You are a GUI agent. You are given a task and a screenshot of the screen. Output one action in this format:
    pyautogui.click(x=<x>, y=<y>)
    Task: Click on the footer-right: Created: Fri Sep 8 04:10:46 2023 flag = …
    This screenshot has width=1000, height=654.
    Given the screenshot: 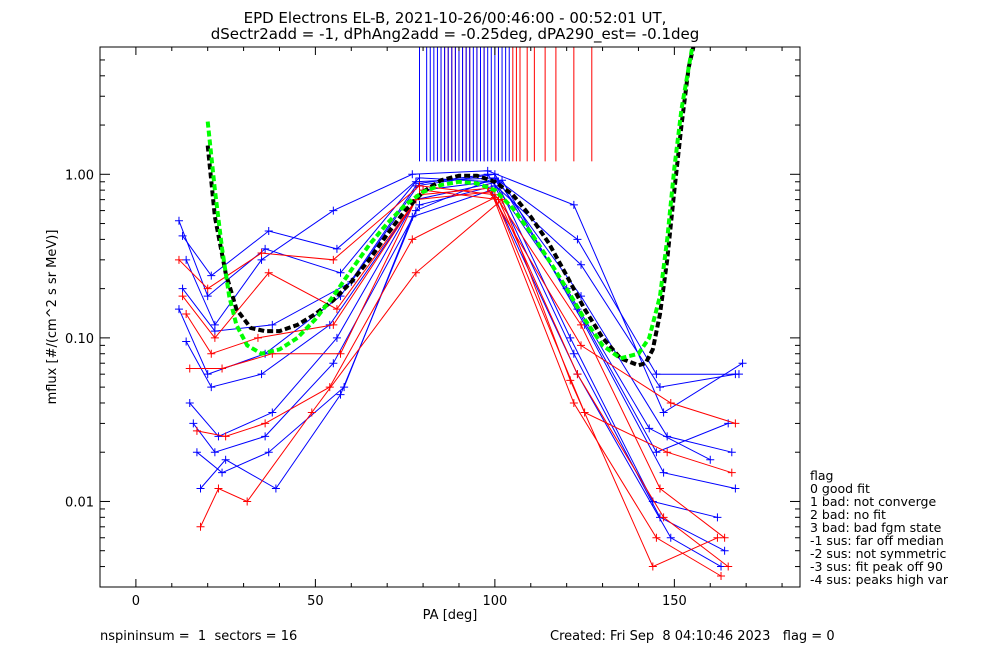 What is the action you would take?
    pyautogui.click(x=692, y=636)
    